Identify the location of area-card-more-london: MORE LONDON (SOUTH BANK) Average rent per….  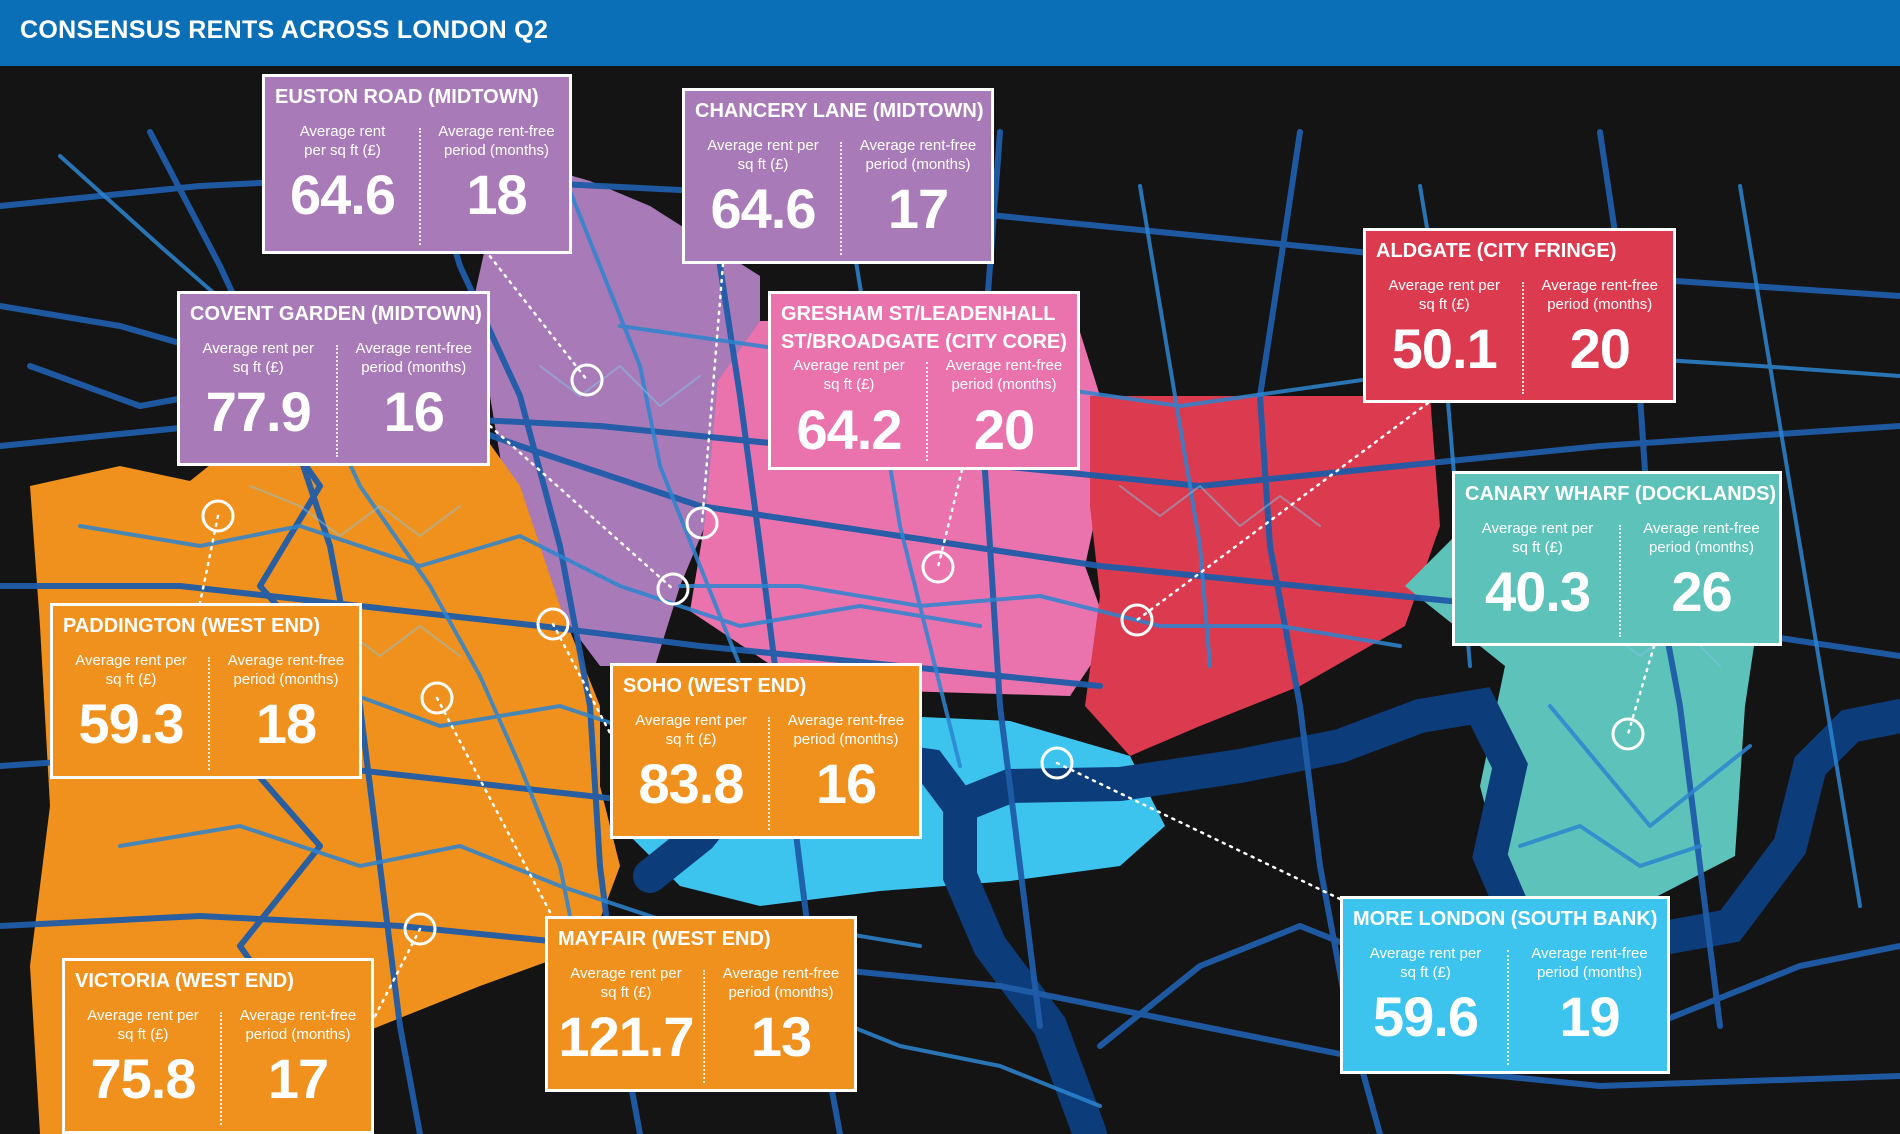
(1505, 985).